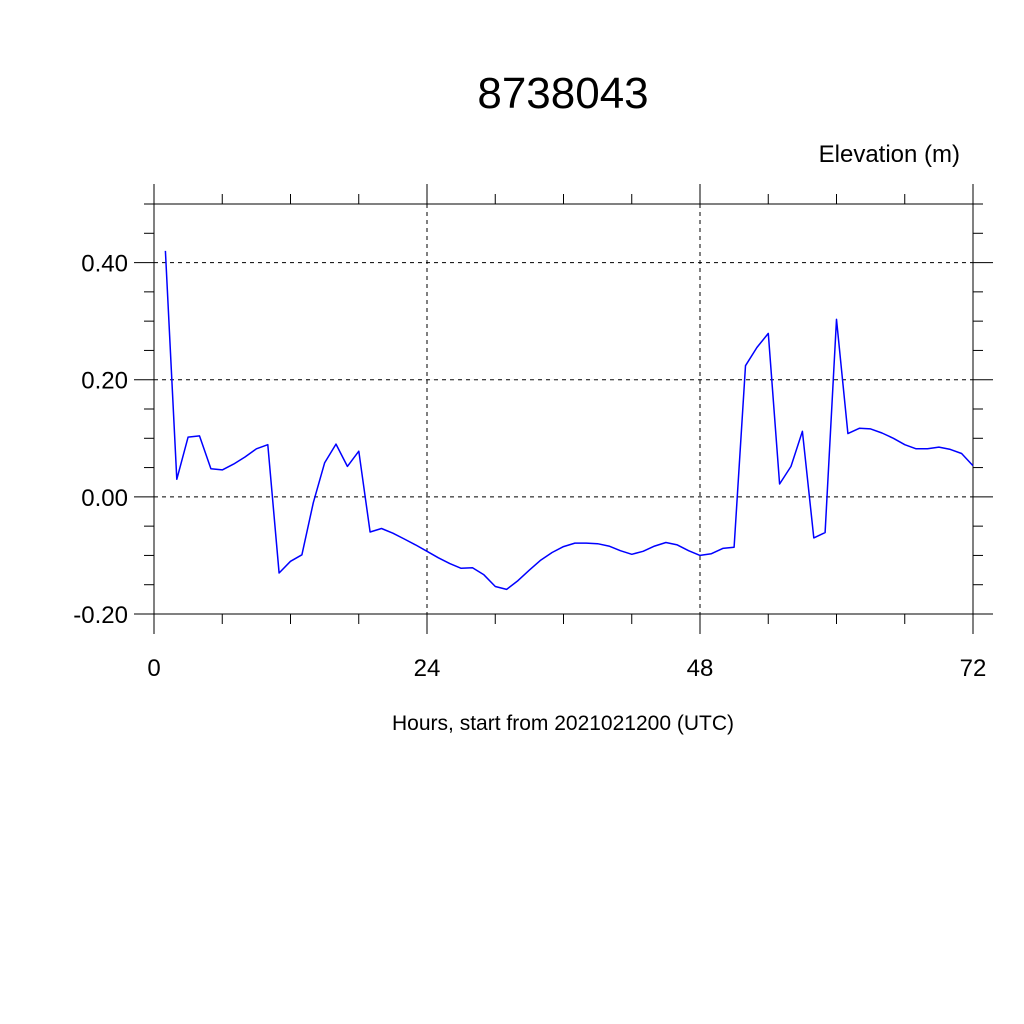 Image resolution: width=1024 pixels, height=1024 pixels. I want to click on x-tick-label: 72, so click(973, 668).